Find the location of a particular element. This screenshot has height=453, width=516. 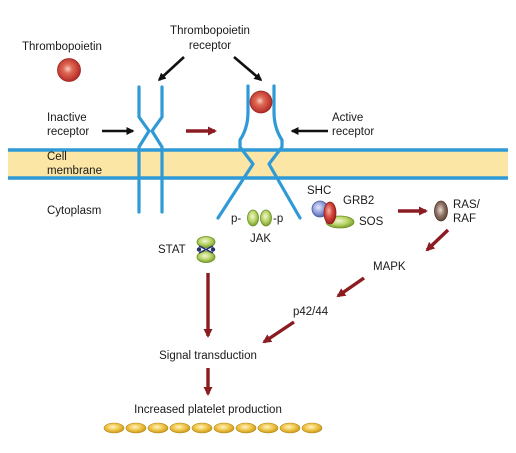

mapk-label: MAPK is located at coordinates (389, 267).